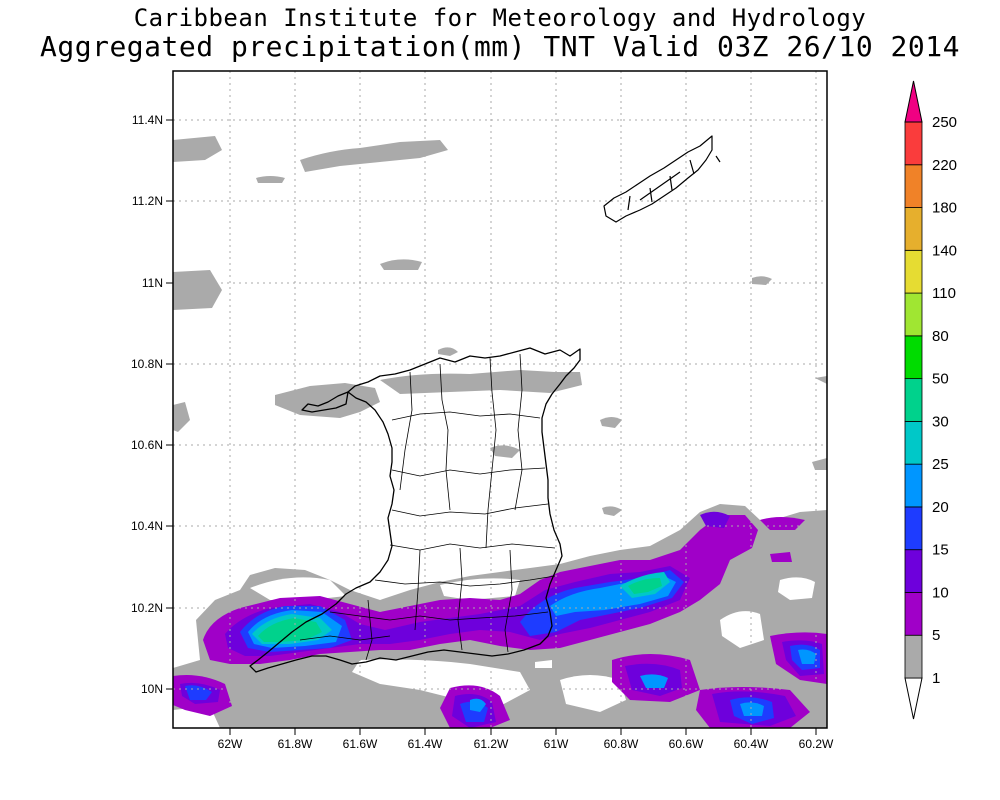  What do you see at coordinates (621, 744) in the screenshot?
I see `lon-tick-label: 60.8W` at bounding box center [621, 744].